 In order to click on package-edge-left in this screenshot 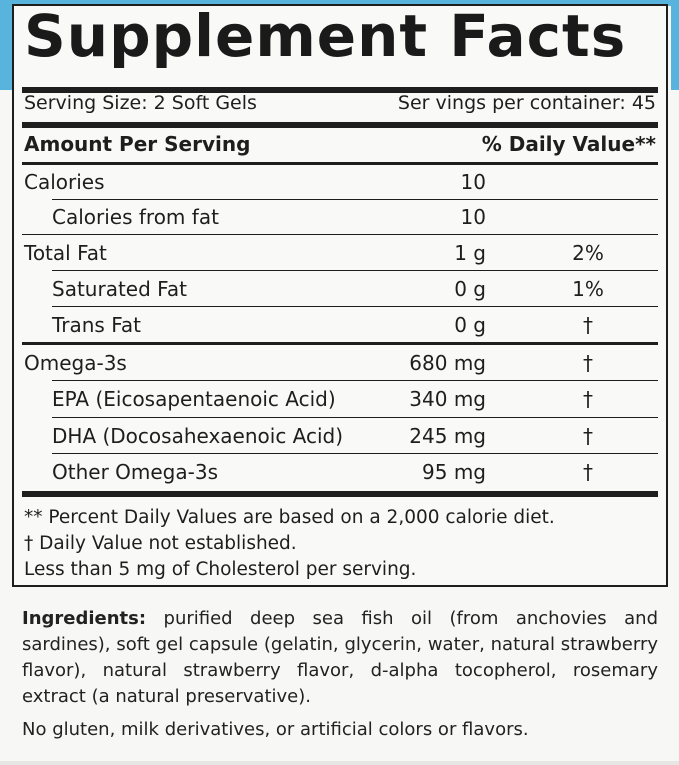, I will do `click(6, 45)`.